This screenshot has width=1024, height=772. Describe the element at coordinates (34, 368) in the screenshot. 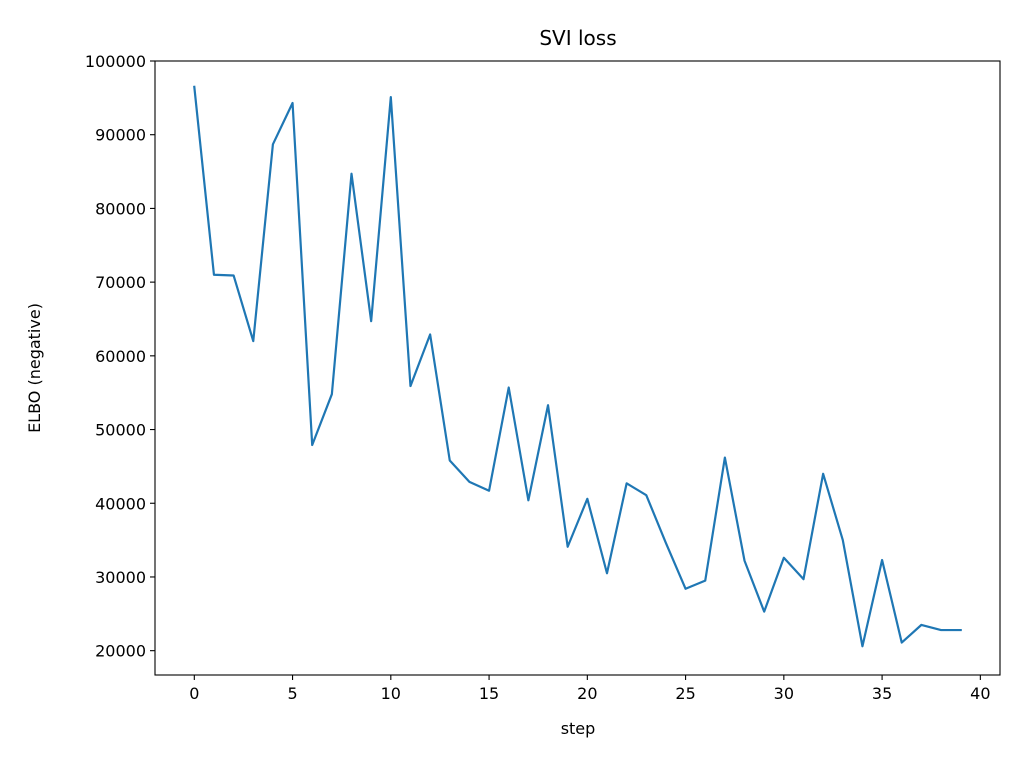

I see `y-axis-label: ELBO (negative)` at that location.